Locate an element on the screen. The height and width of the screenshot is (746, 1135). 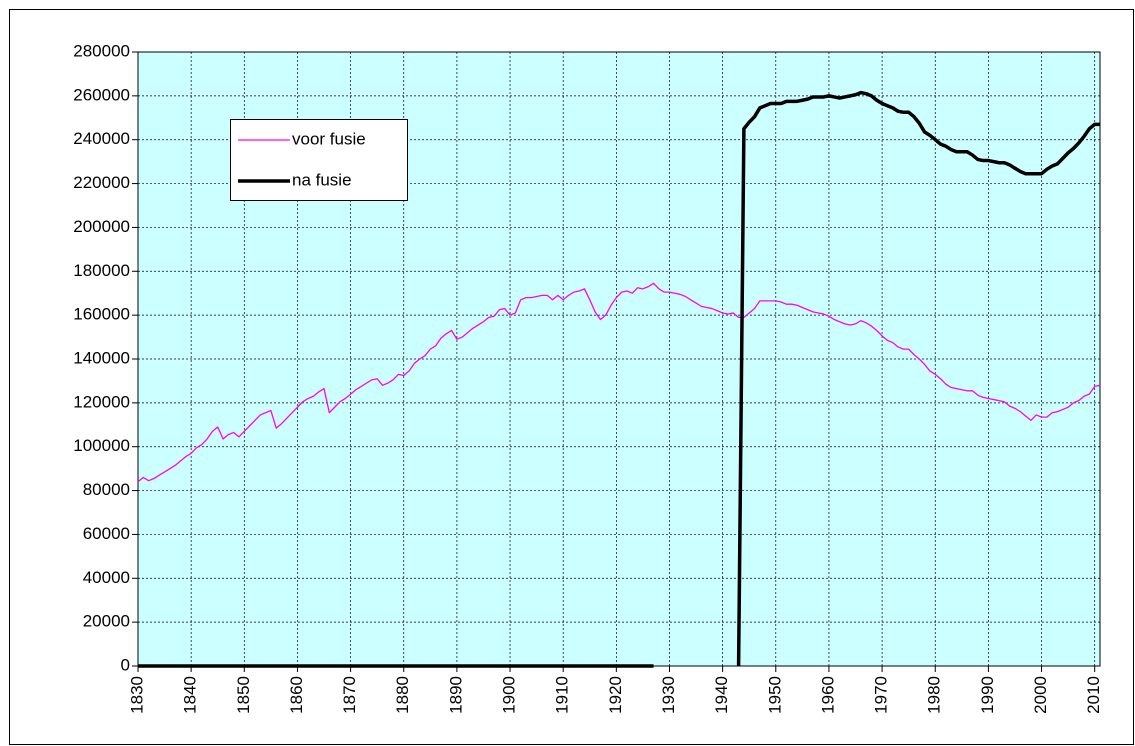
legend-box is located at coordinates (319, 160).